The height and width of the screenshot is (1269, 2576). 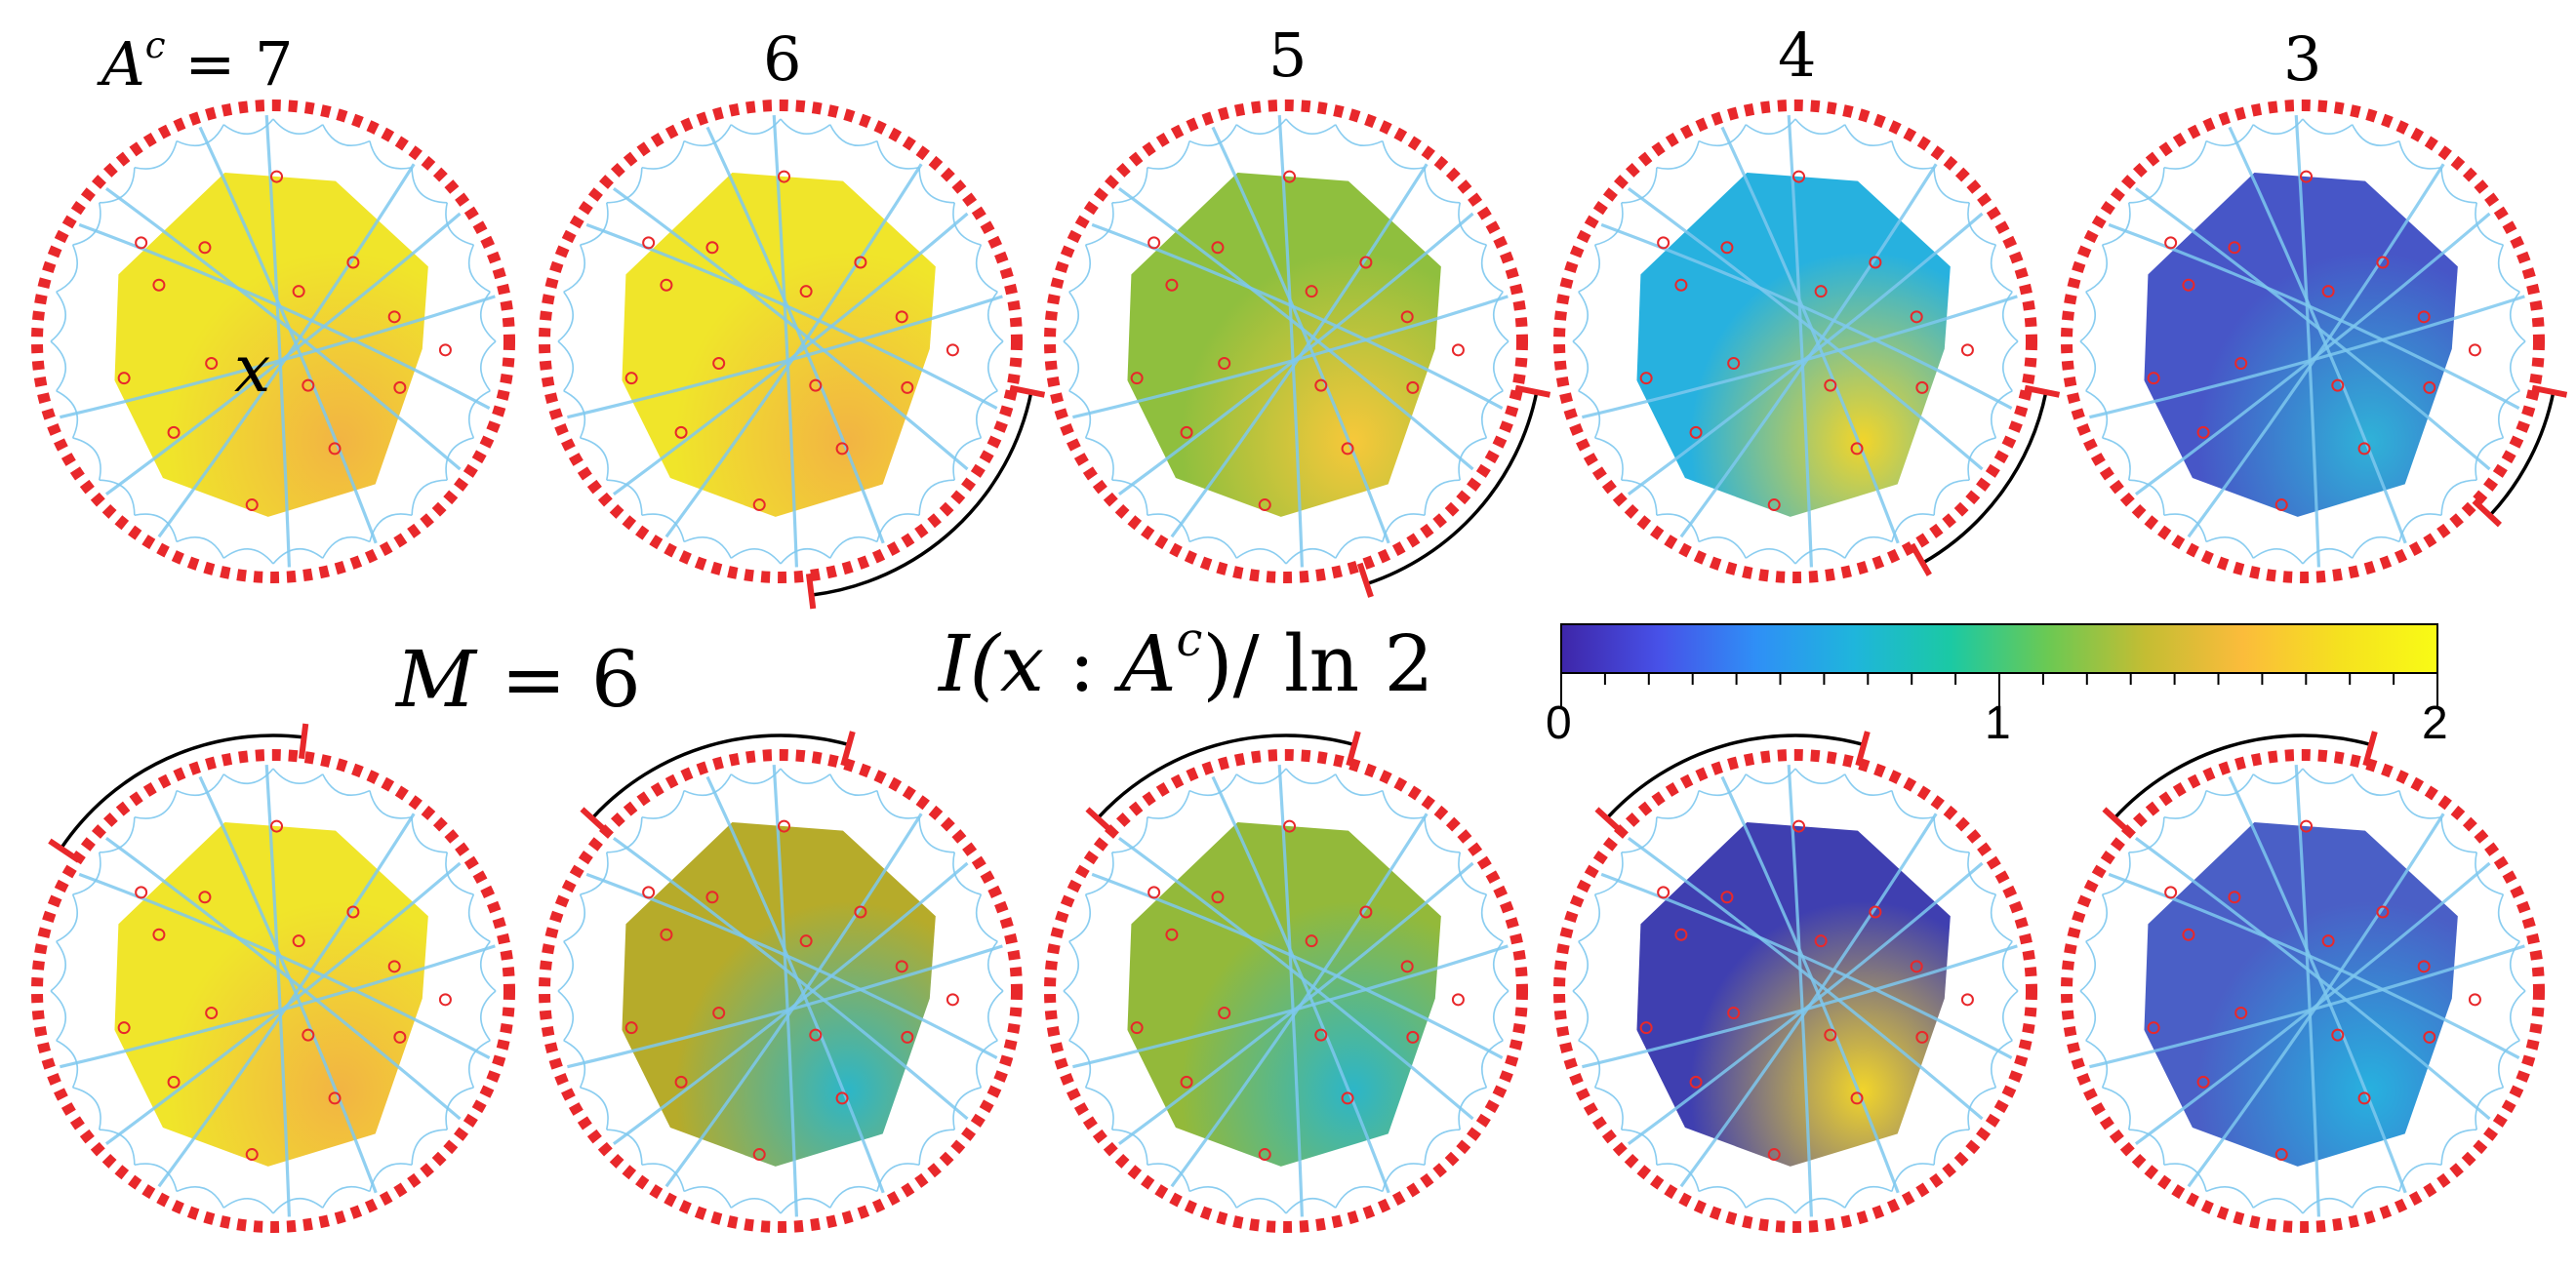 What do you see at coordinates (1288, 55) in the screenshot?
I see `col-label-5: 5` at bounding box center [1288, 55].